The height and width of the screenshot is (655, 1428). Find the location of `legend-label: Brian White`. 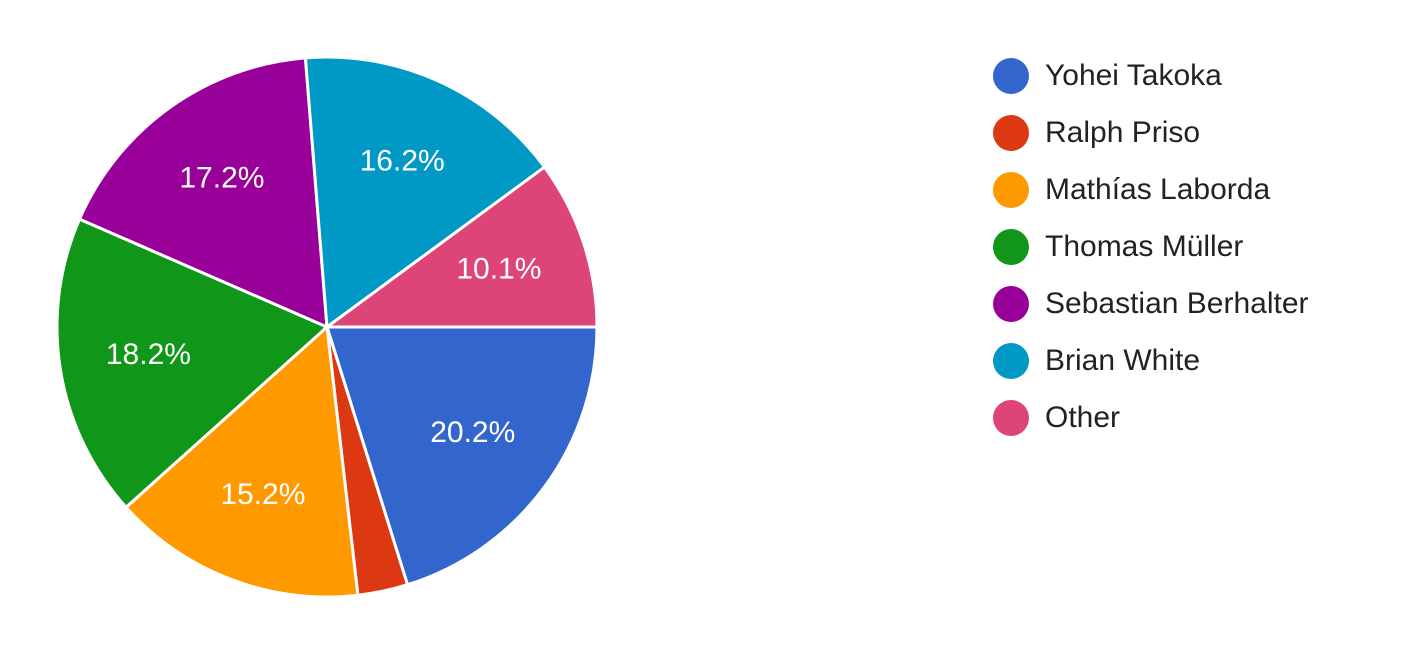

legend-label: Brian White is located at coordinates (1122, 360).